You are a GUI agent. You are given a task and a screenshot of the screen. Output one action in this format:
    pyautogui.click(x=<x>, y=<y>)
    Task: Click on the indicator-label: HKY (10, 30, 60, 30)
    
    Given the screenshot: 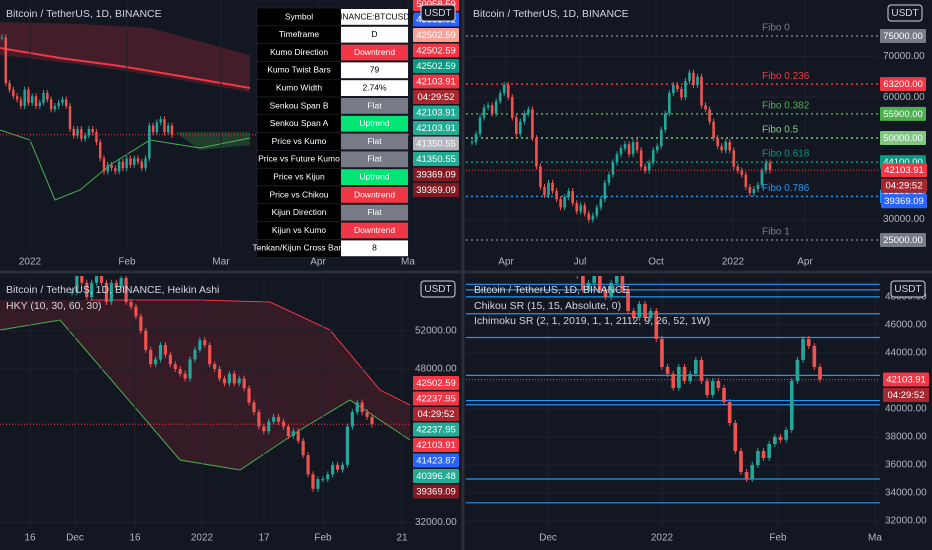 What is the action you would take?
    pyautogui.click(x=54, y=306)
    